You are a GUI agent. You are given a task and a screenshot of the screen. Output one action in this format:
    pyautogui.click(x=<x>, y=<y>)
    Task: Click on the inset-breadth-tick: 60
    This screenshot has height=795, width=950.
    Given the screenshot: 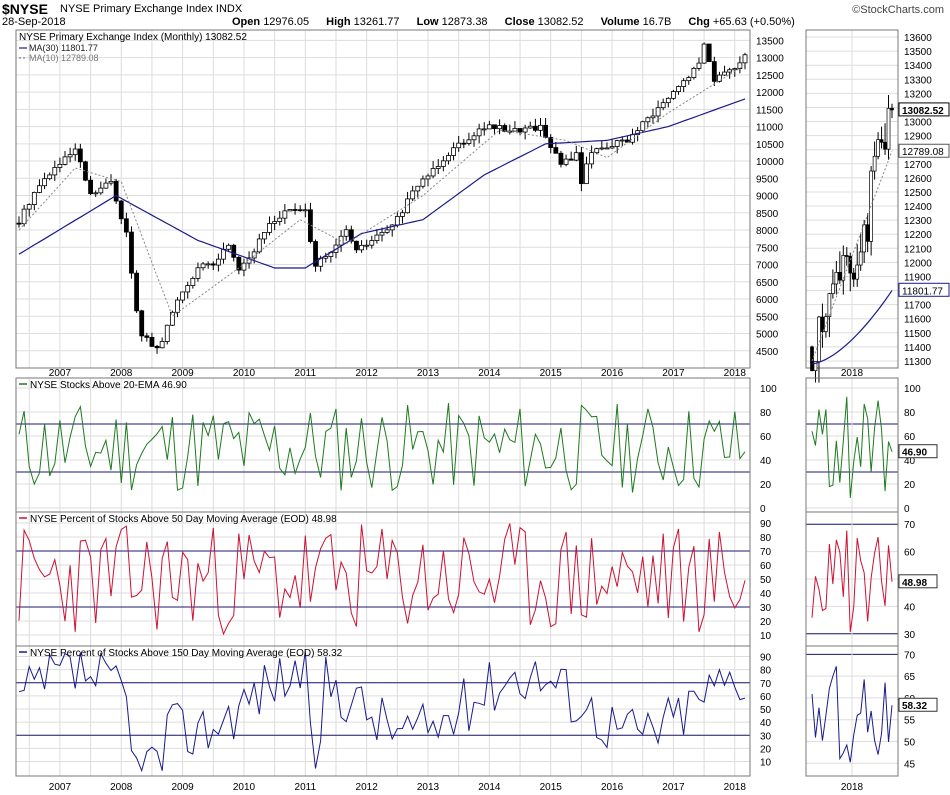 What is the action you would take?
    pyautogui.click(x=910, y=437)
    